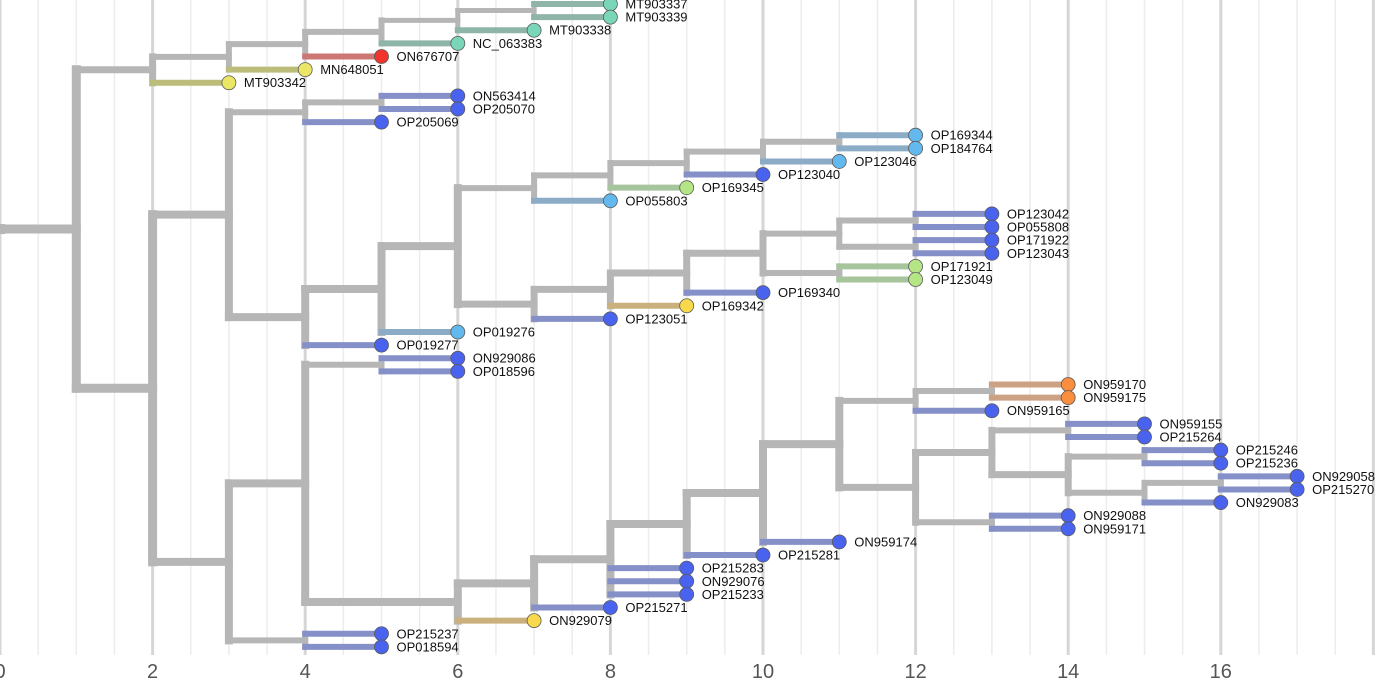 This screenshot has height=683, width=1382. What do you see at coordinates (275, 82) in the screenshot?
I see `tip-label: MT903342` at bounding box center [275, 82].